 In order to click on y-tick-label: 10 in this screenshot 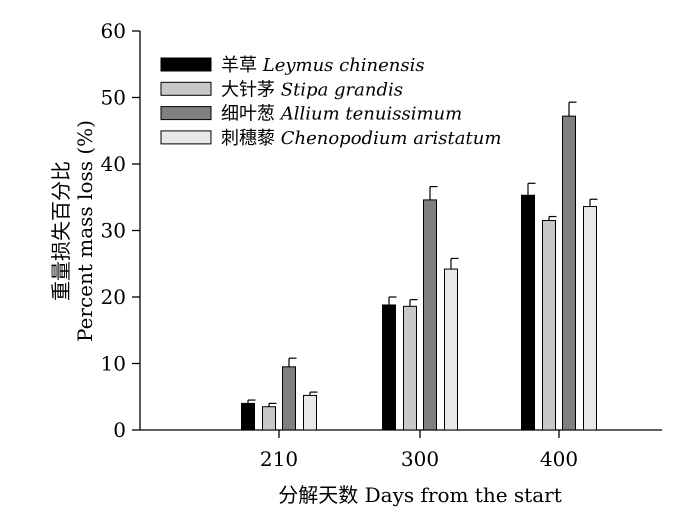, I will do `click(113, 364)`.